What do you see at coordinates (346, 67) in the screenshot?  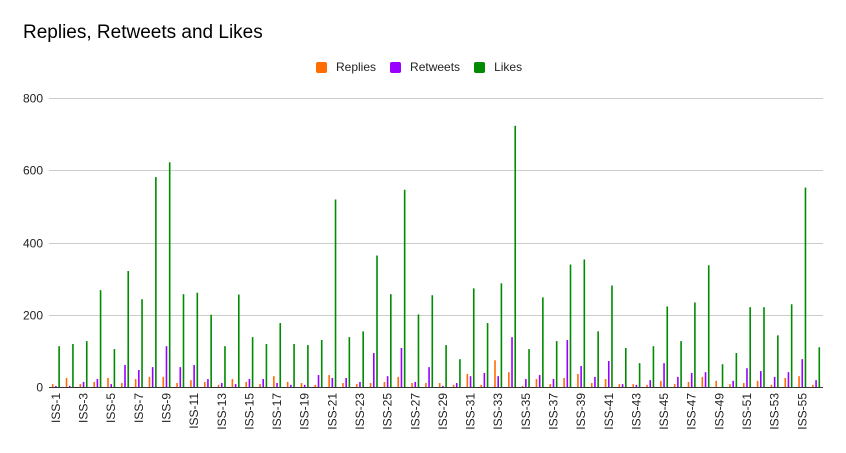 I see `legend-item-replies: Replies` at bounding box center [346, 67].